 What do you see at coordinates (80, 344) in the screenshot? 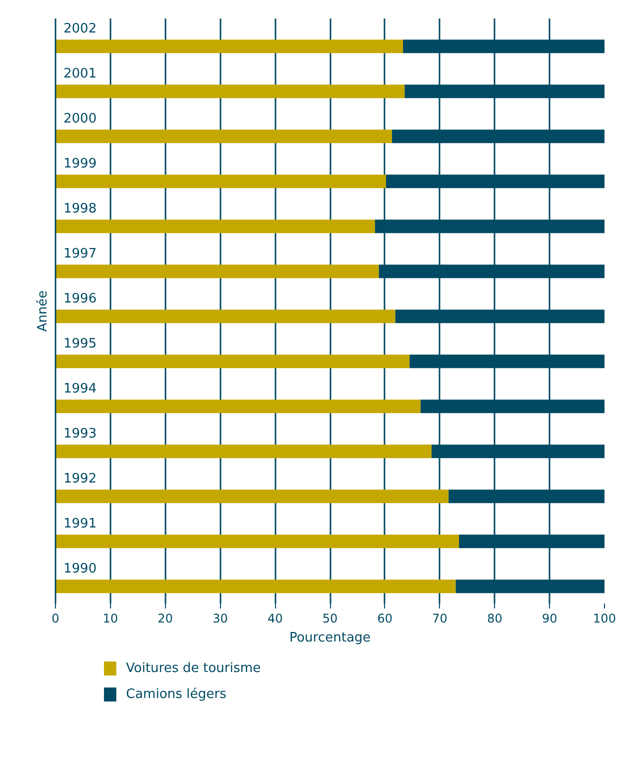
I see `y-tick-label: 1995` at bounding box center [80, 344].